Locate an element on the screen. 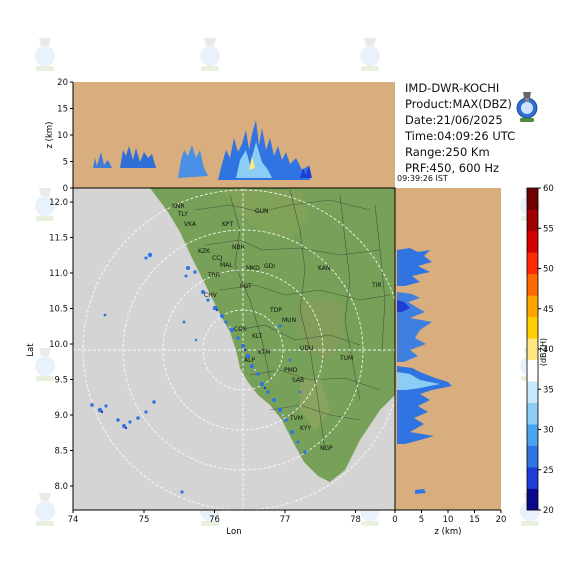  svg-text: 35 is located at coordinates (548, 390).